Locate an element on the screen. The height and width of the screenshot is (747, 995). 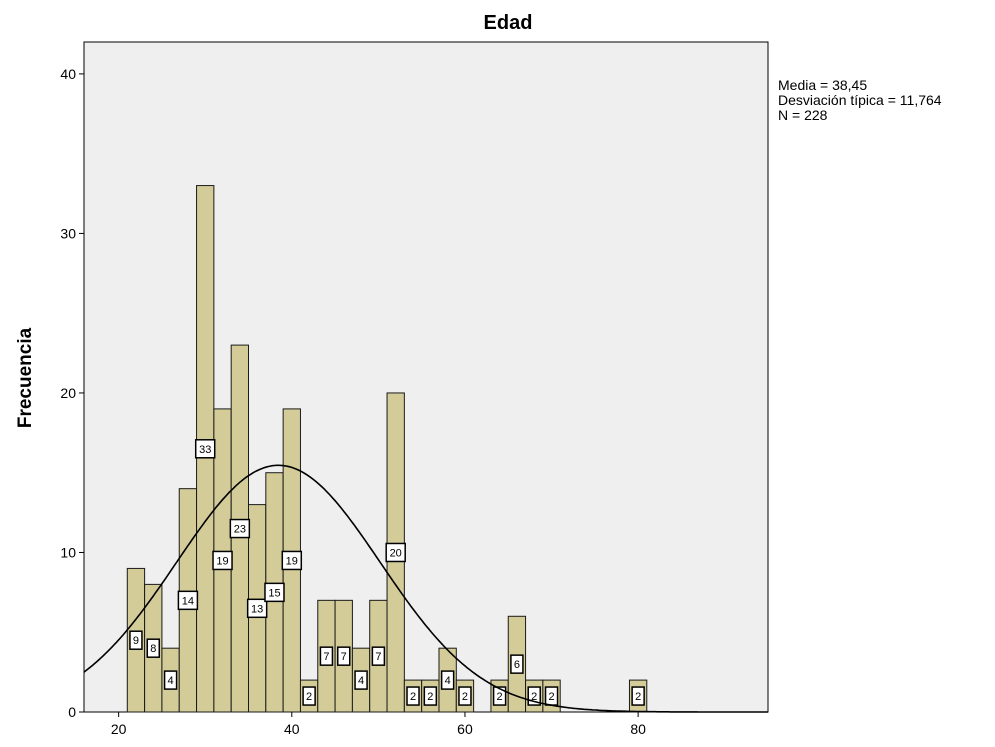
bar-count-label: 6 is located at coordinates (517, 664).